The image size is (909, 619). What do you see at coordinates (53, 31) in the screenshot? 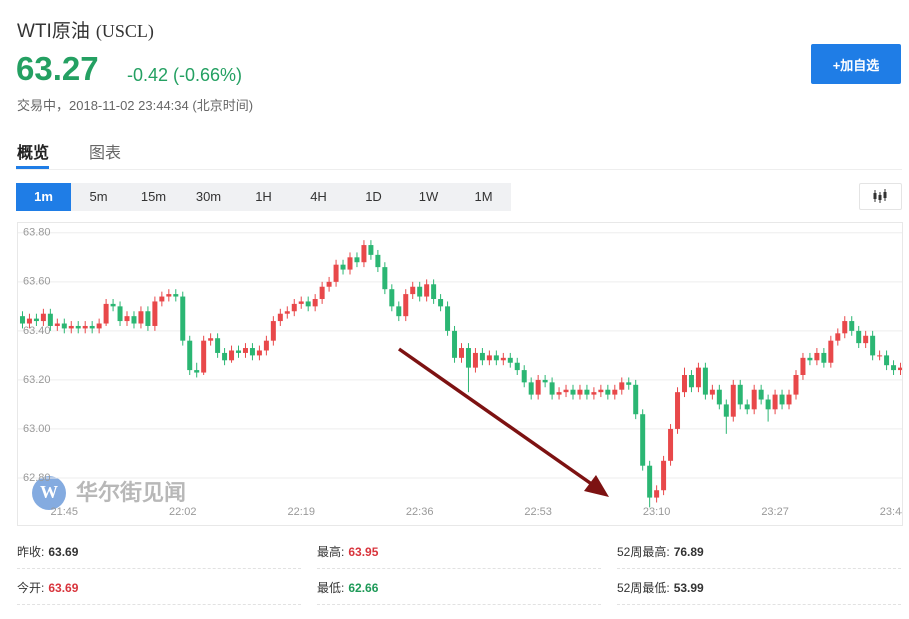
I see `name: WTI原油` at bounding box center [53, 31].